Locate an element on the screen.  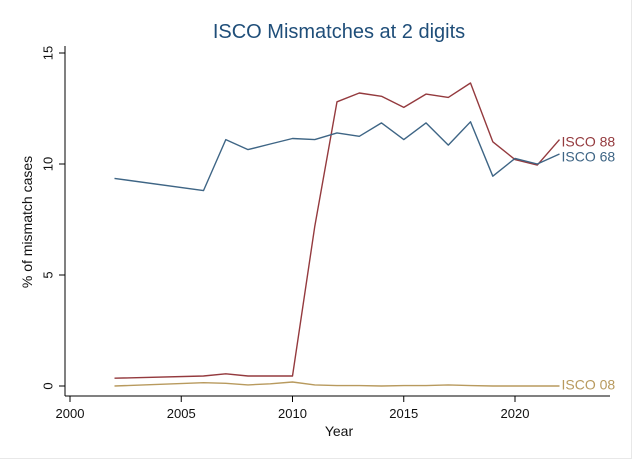
series-label-isco-08: ISCO 08 is located at coordinates (589, 385).